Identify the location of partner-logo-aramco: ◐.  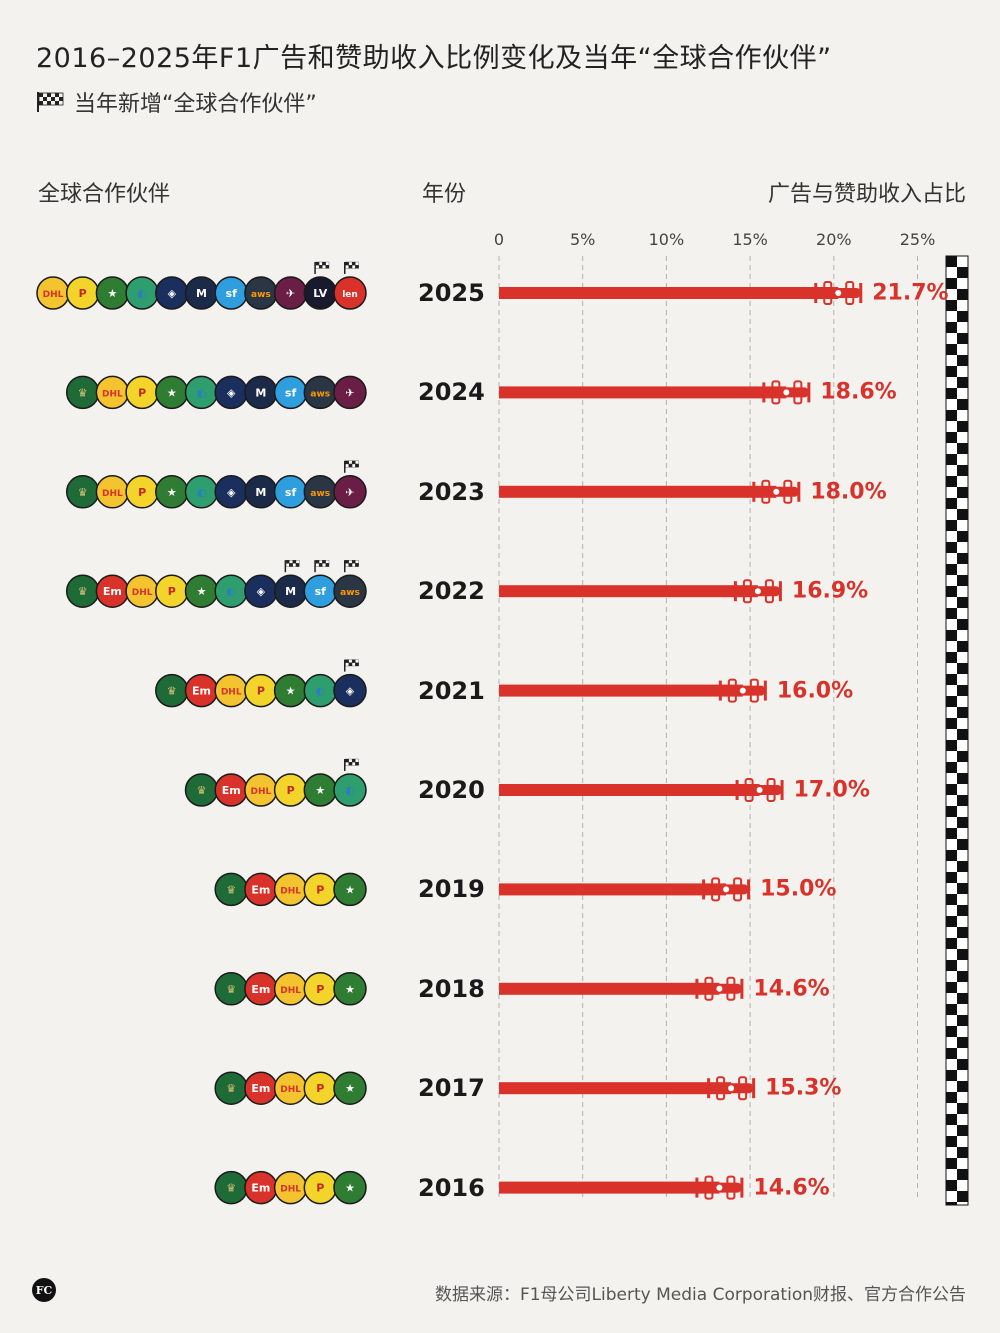
(201, 392).